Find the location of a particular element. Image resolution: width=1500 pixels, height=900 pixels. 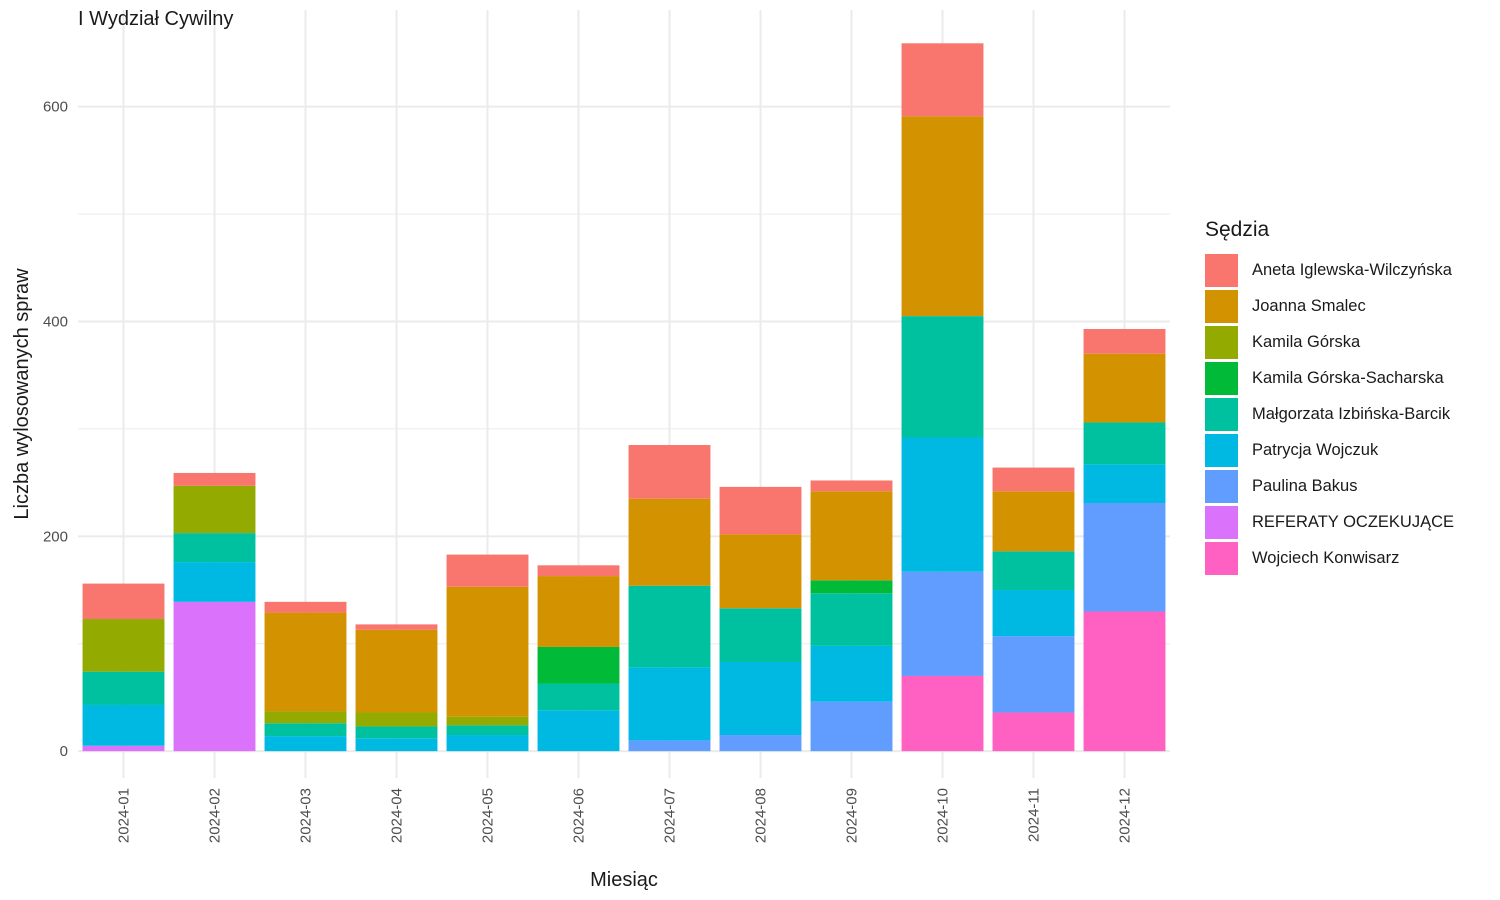

x-tick-label: 2024-05 is located at coordinates (488, 815).